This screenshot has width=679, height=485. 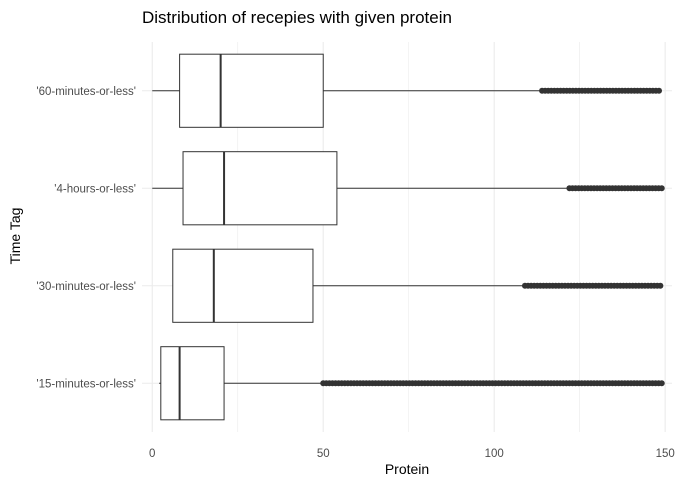 I want to click on x-tick-label: 100, so click(x=494, y=454).